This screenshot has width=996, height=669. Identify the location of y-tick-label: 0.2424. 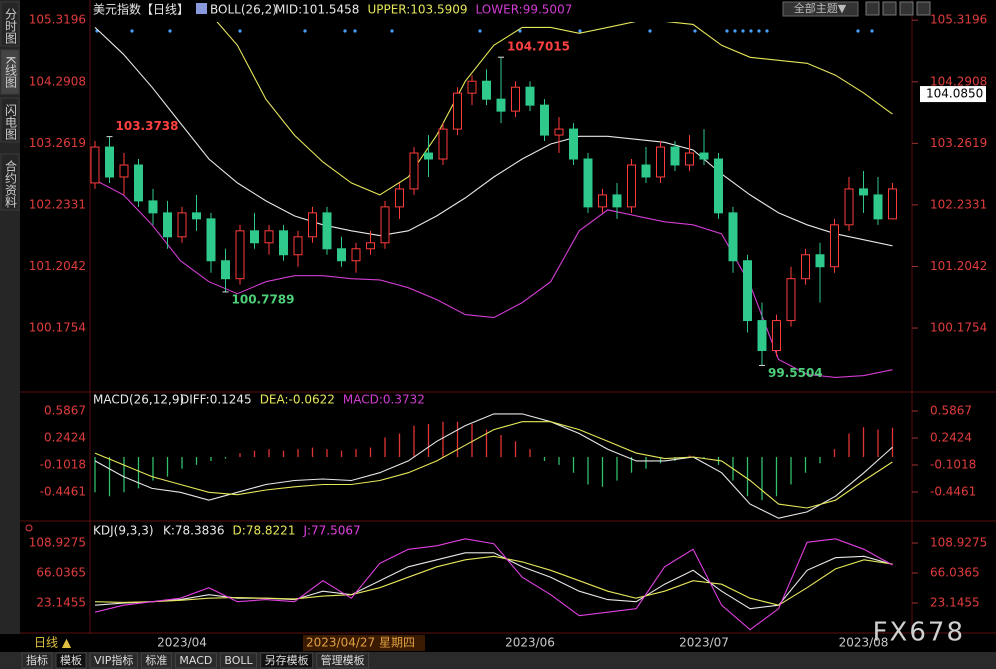
(65, 437).